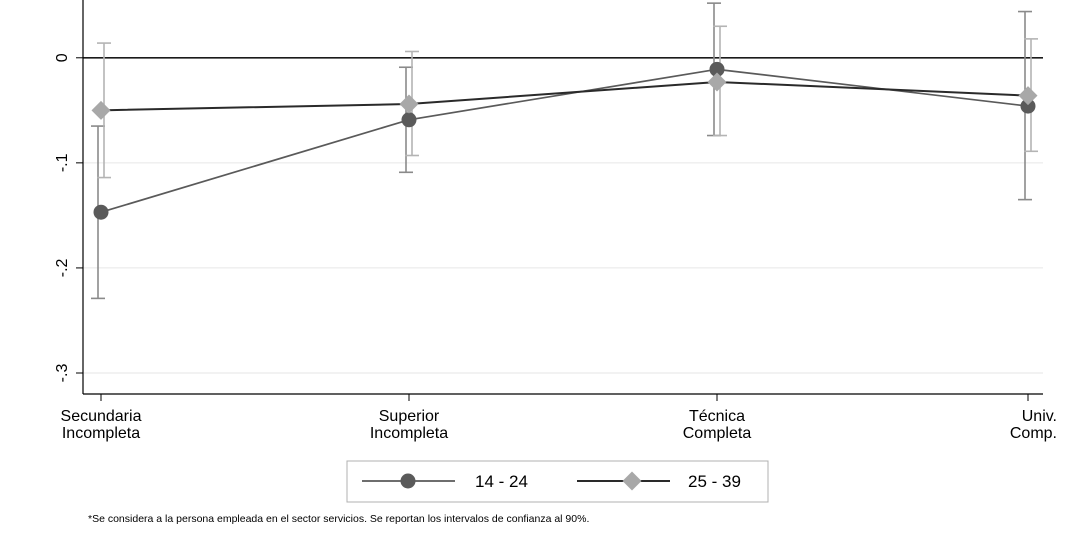 The width and height of the screenshot is (1065, 533). I want to click on y-tick-label: 0, so click(62, 57).